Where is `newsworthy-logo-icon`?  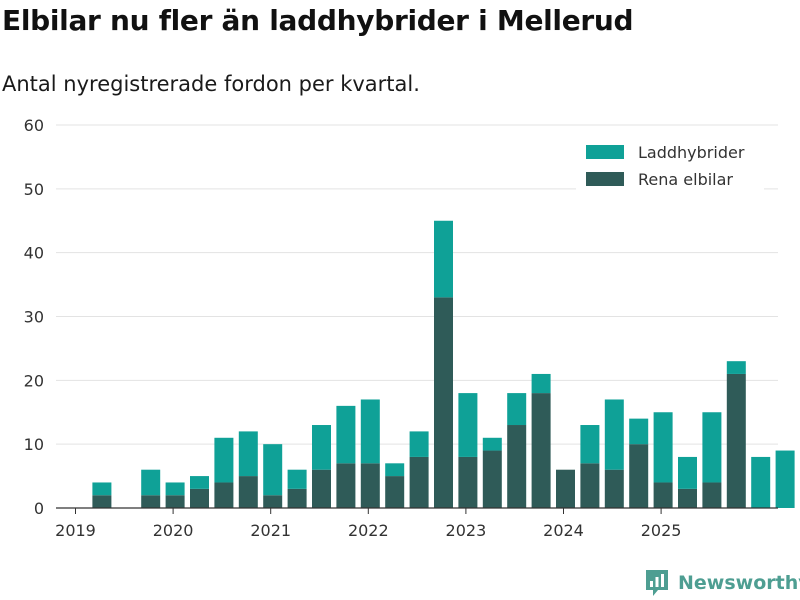 newsworthy-logo-icon is located at coordinates (657, 583).